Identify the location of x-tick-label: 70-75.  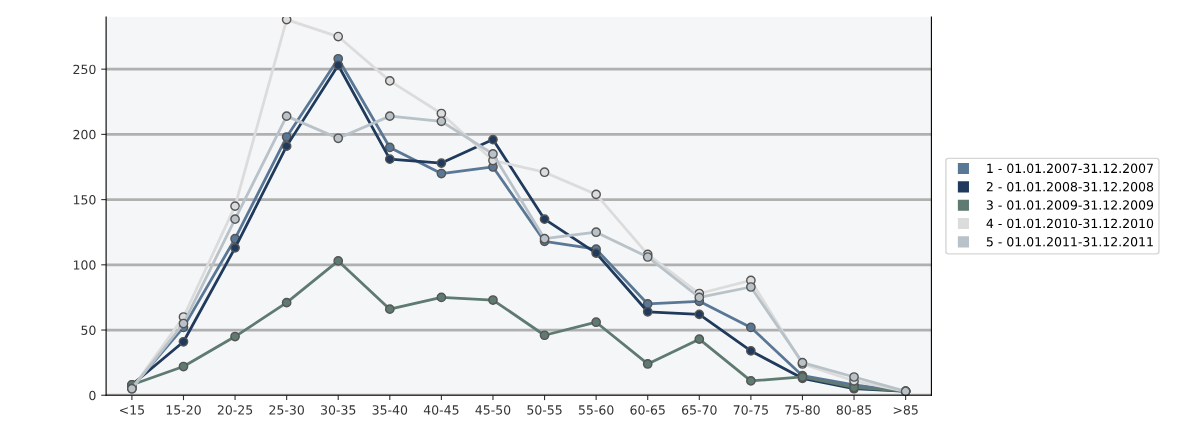
(750, 410).